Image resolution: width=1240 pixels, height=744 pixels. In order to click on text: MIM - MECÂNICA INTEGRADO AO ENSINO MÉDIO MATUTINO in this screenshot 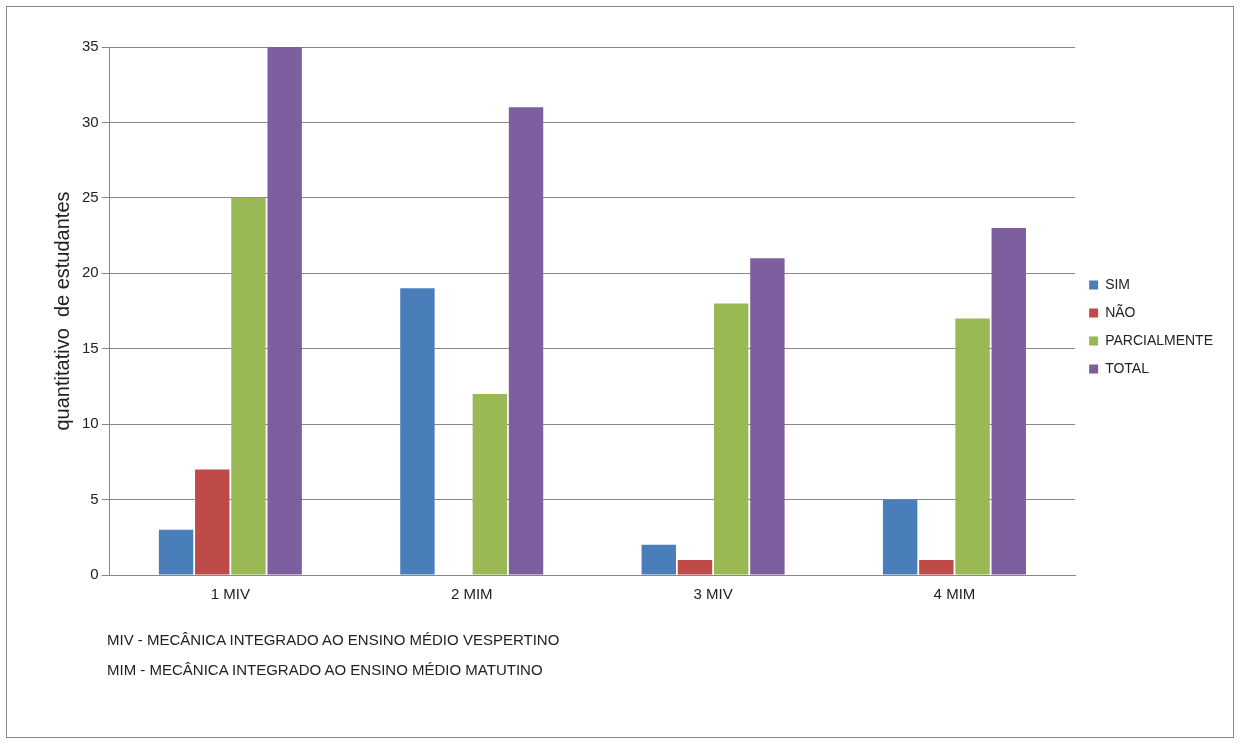, I will do `click(325, 670)`.